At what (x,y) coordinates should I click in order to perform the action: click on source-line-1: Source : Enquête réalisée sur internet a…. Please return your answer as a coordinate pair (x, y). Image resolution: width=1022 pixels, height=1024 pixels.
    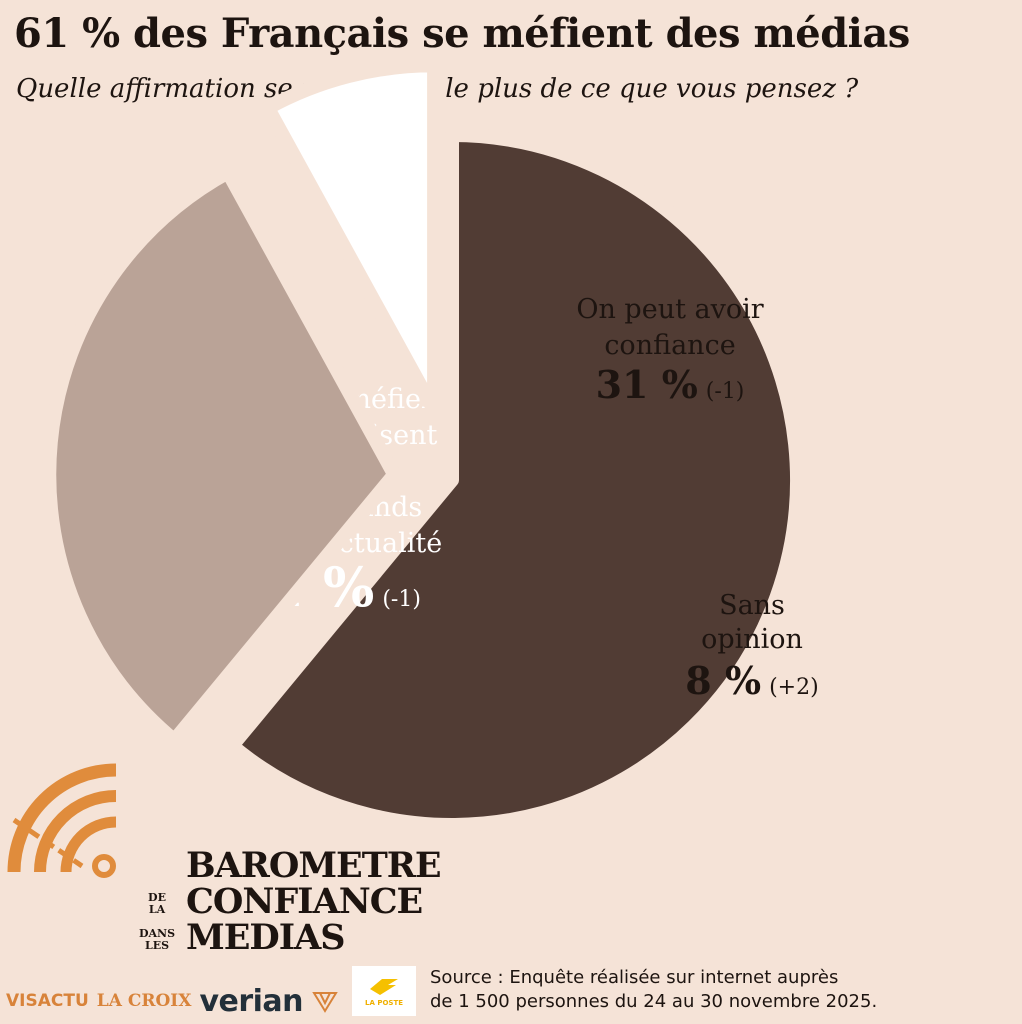
    Looking at the image, I should click on (634, 977).